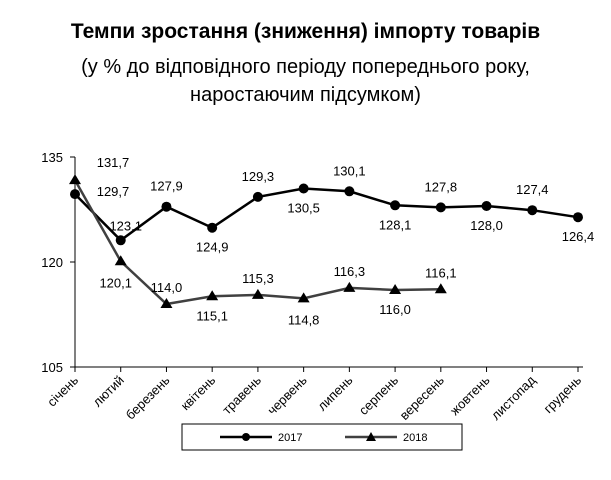  What do you see at coordinates (62, 390) in the screenshot?
I see `x-tick-label: січень` at bounding box center [62, 390].